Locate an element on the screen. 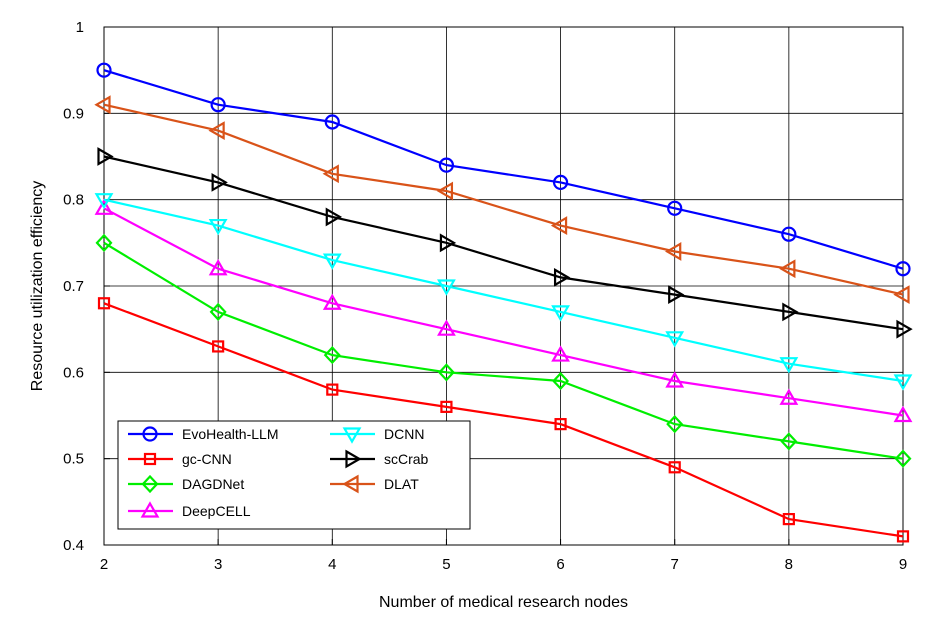 The width and height of the screenshot is (938, 626). legend-item-deepcell: DeepCELL is located at coordinates (189, 510).